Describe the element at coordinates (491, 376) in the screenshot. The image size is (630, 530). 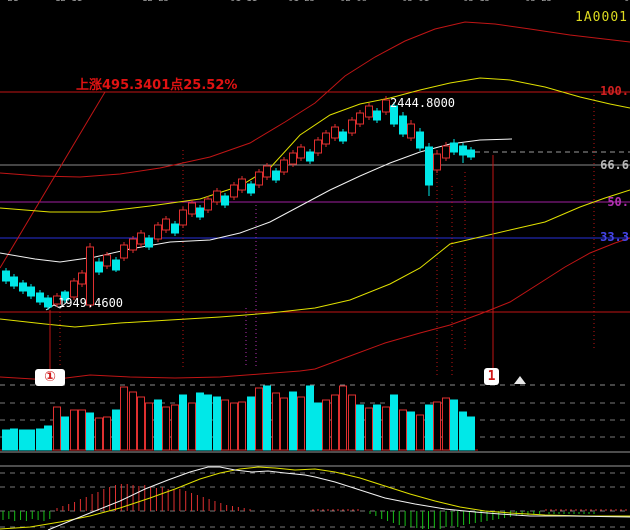
I see `annotation-marker-1: 1` at that location.